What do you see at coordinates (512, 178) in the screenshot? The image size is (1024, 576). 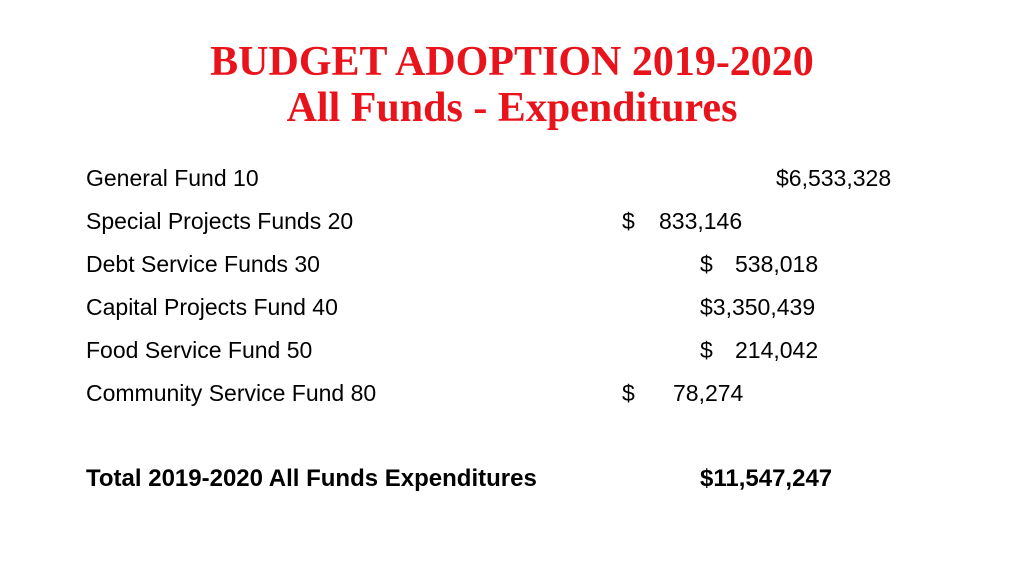 I see `fund-row-general: General Fund 10 $6,533,328` at bounding box center [512, 178].